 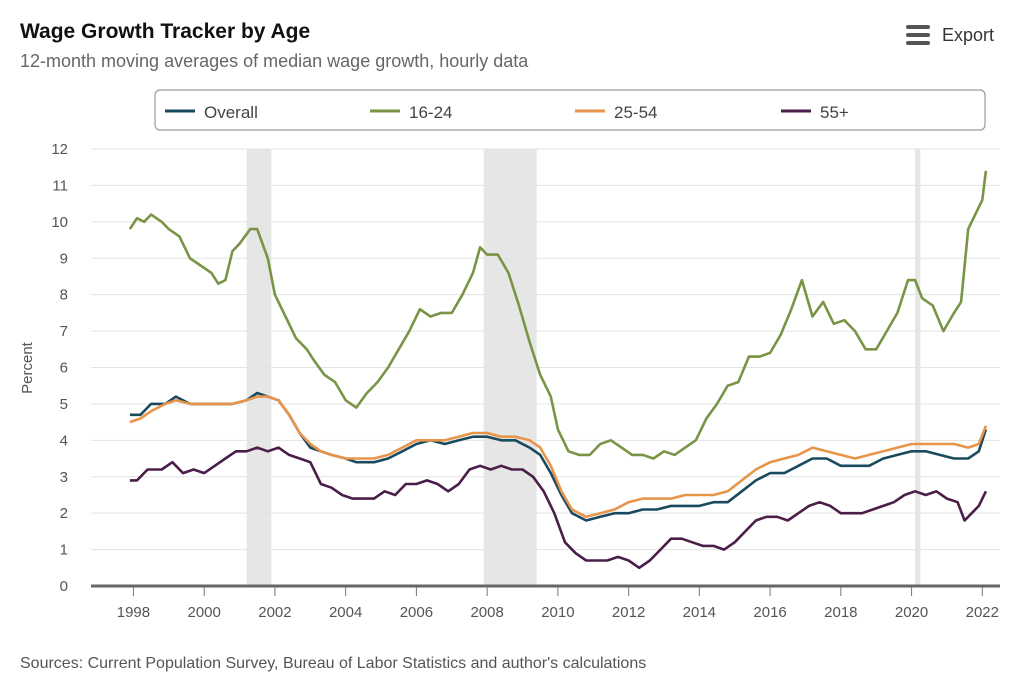 What do you see at coordinates (64, 513) in the screenshot?
I see `y-tick-label: 2` at bounding box center [64, 513].